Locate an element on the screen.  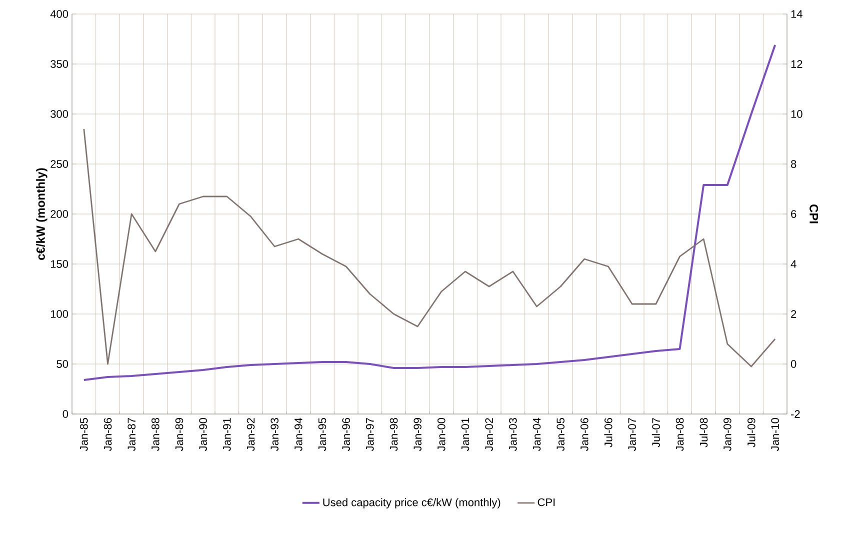
x-tick-label: Jan-96 is located at coordinates (346, 434).